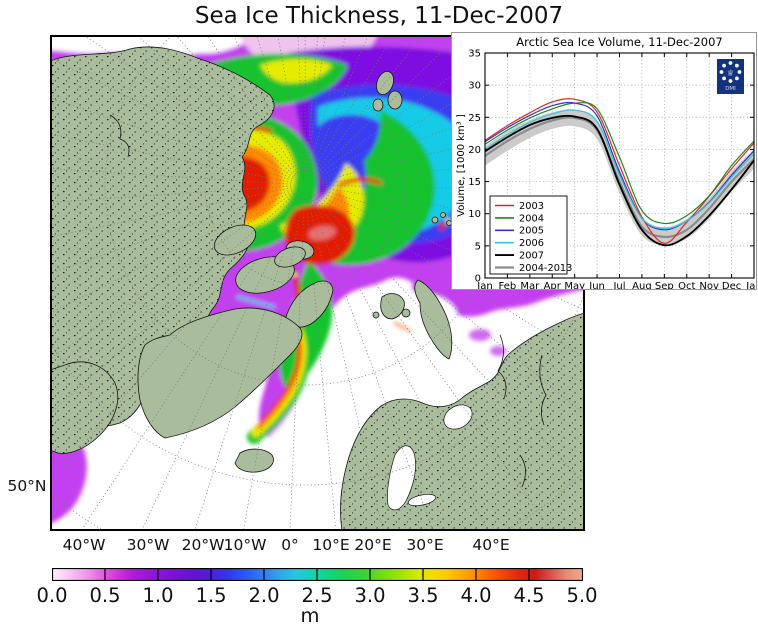 The width and height of the screenshot is (758, 631). Describe the element at coordinates (52, 595) in the screenshot. I see `colorbar-tick-label: 0.0` at that location.